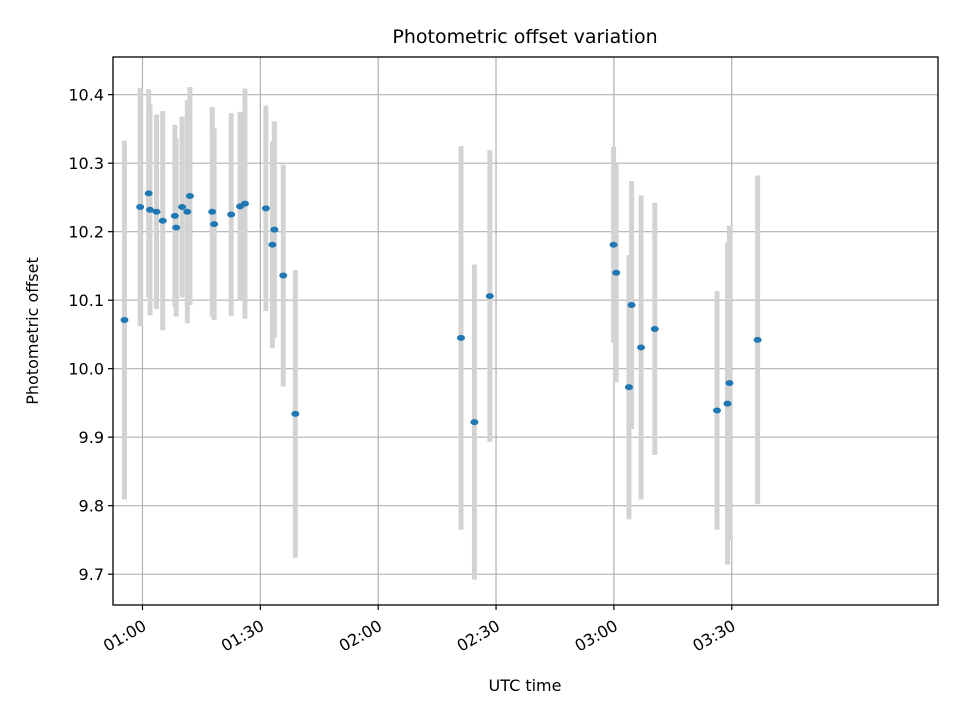 The image size is (960, 720). What do you see at coordinates (91, 506) in the screenshot?
I see `y-tick-label: 9.8` at bounding box center [91, 506].